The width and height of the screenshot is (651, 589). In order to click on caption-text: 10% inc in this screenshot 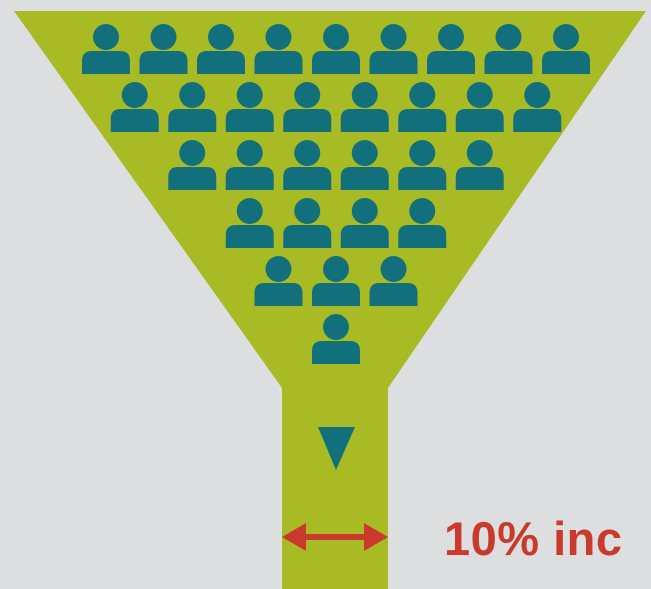, I will do `click(533, 538)`.